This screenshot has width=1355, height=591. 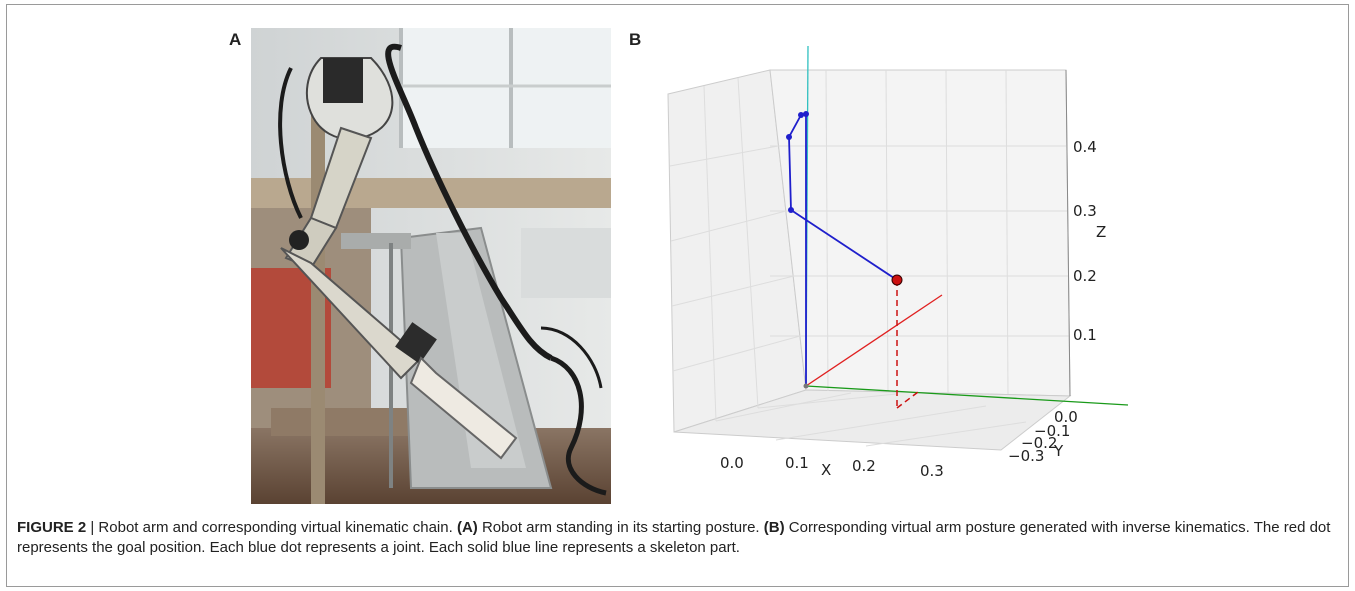 What do you see at coordinates (826, 470) in the screenshot?
I see `x-axis-label: X` at bounding box center [826, 470].